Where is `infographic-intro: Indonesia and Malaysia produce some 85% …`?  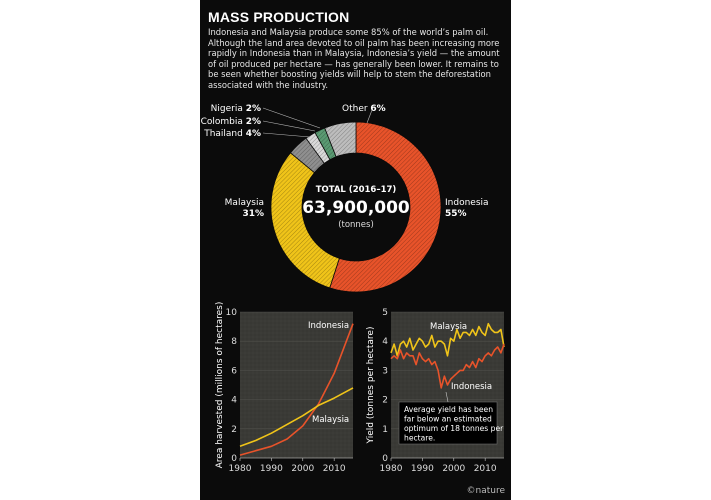 infographic-intro: Indonesia and Malaysia produce some 85% … is located at coordinates (354, 58).